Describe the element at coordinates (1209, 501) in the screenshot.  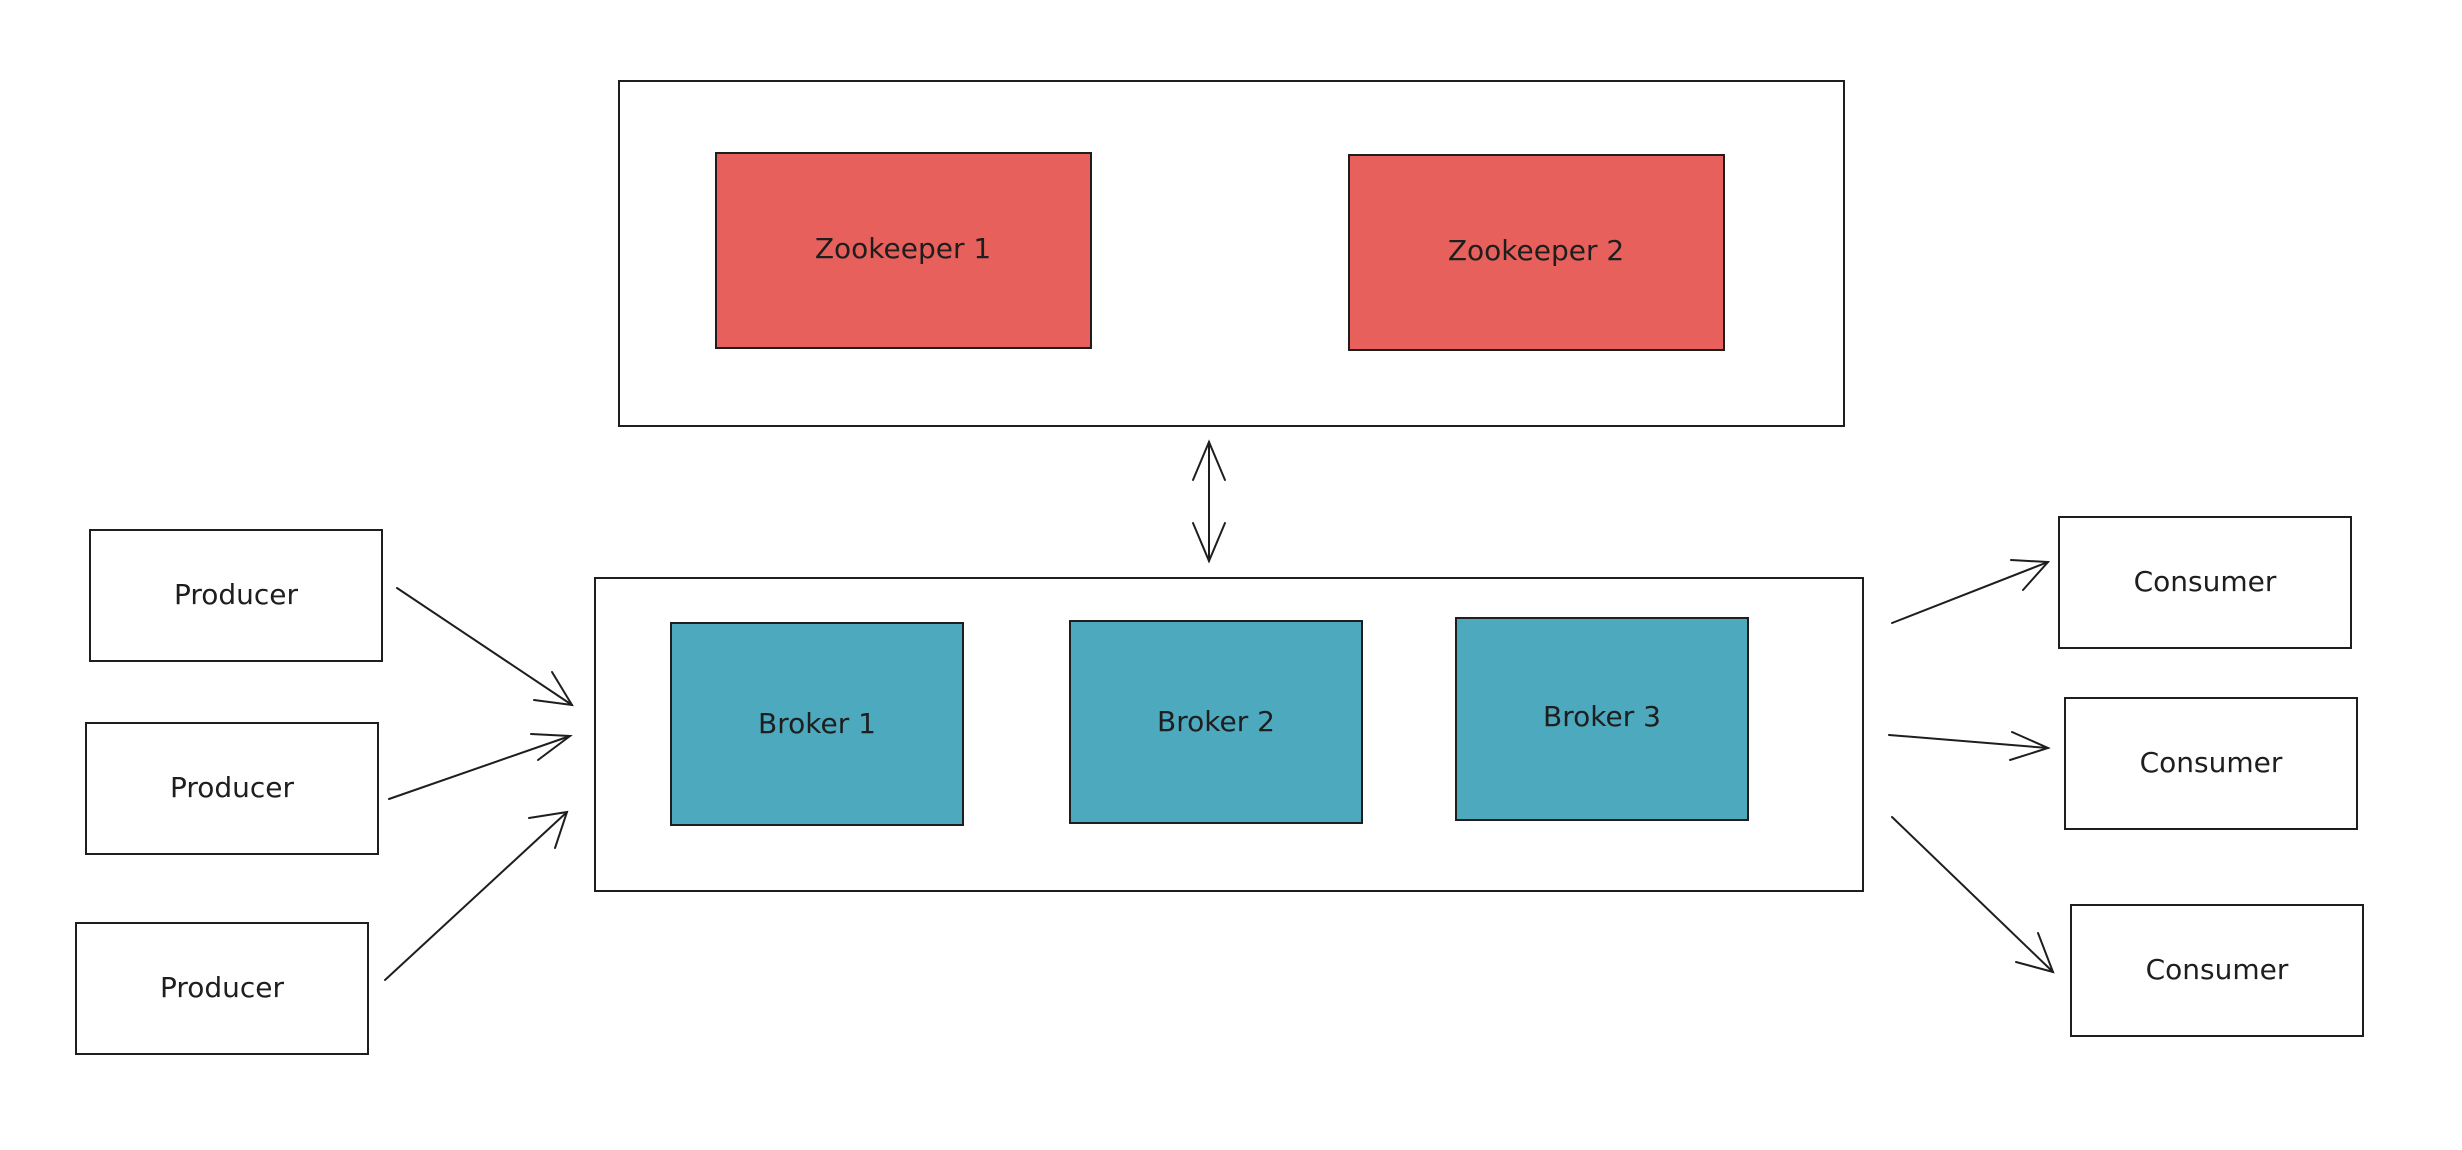
I see `zookeeper-broker-arrow` at that location.